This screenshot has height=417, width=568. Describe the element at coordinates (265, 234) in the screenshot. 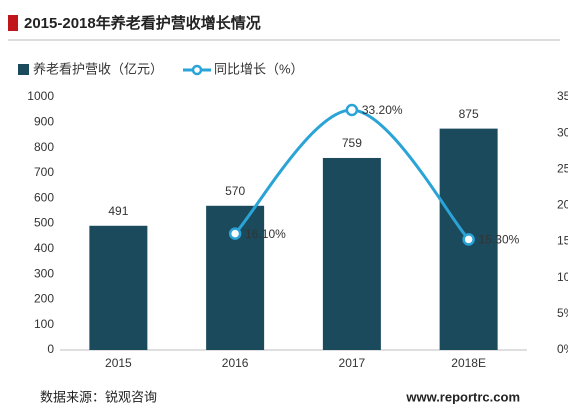

I see `line-label: 16.10%` at that location.